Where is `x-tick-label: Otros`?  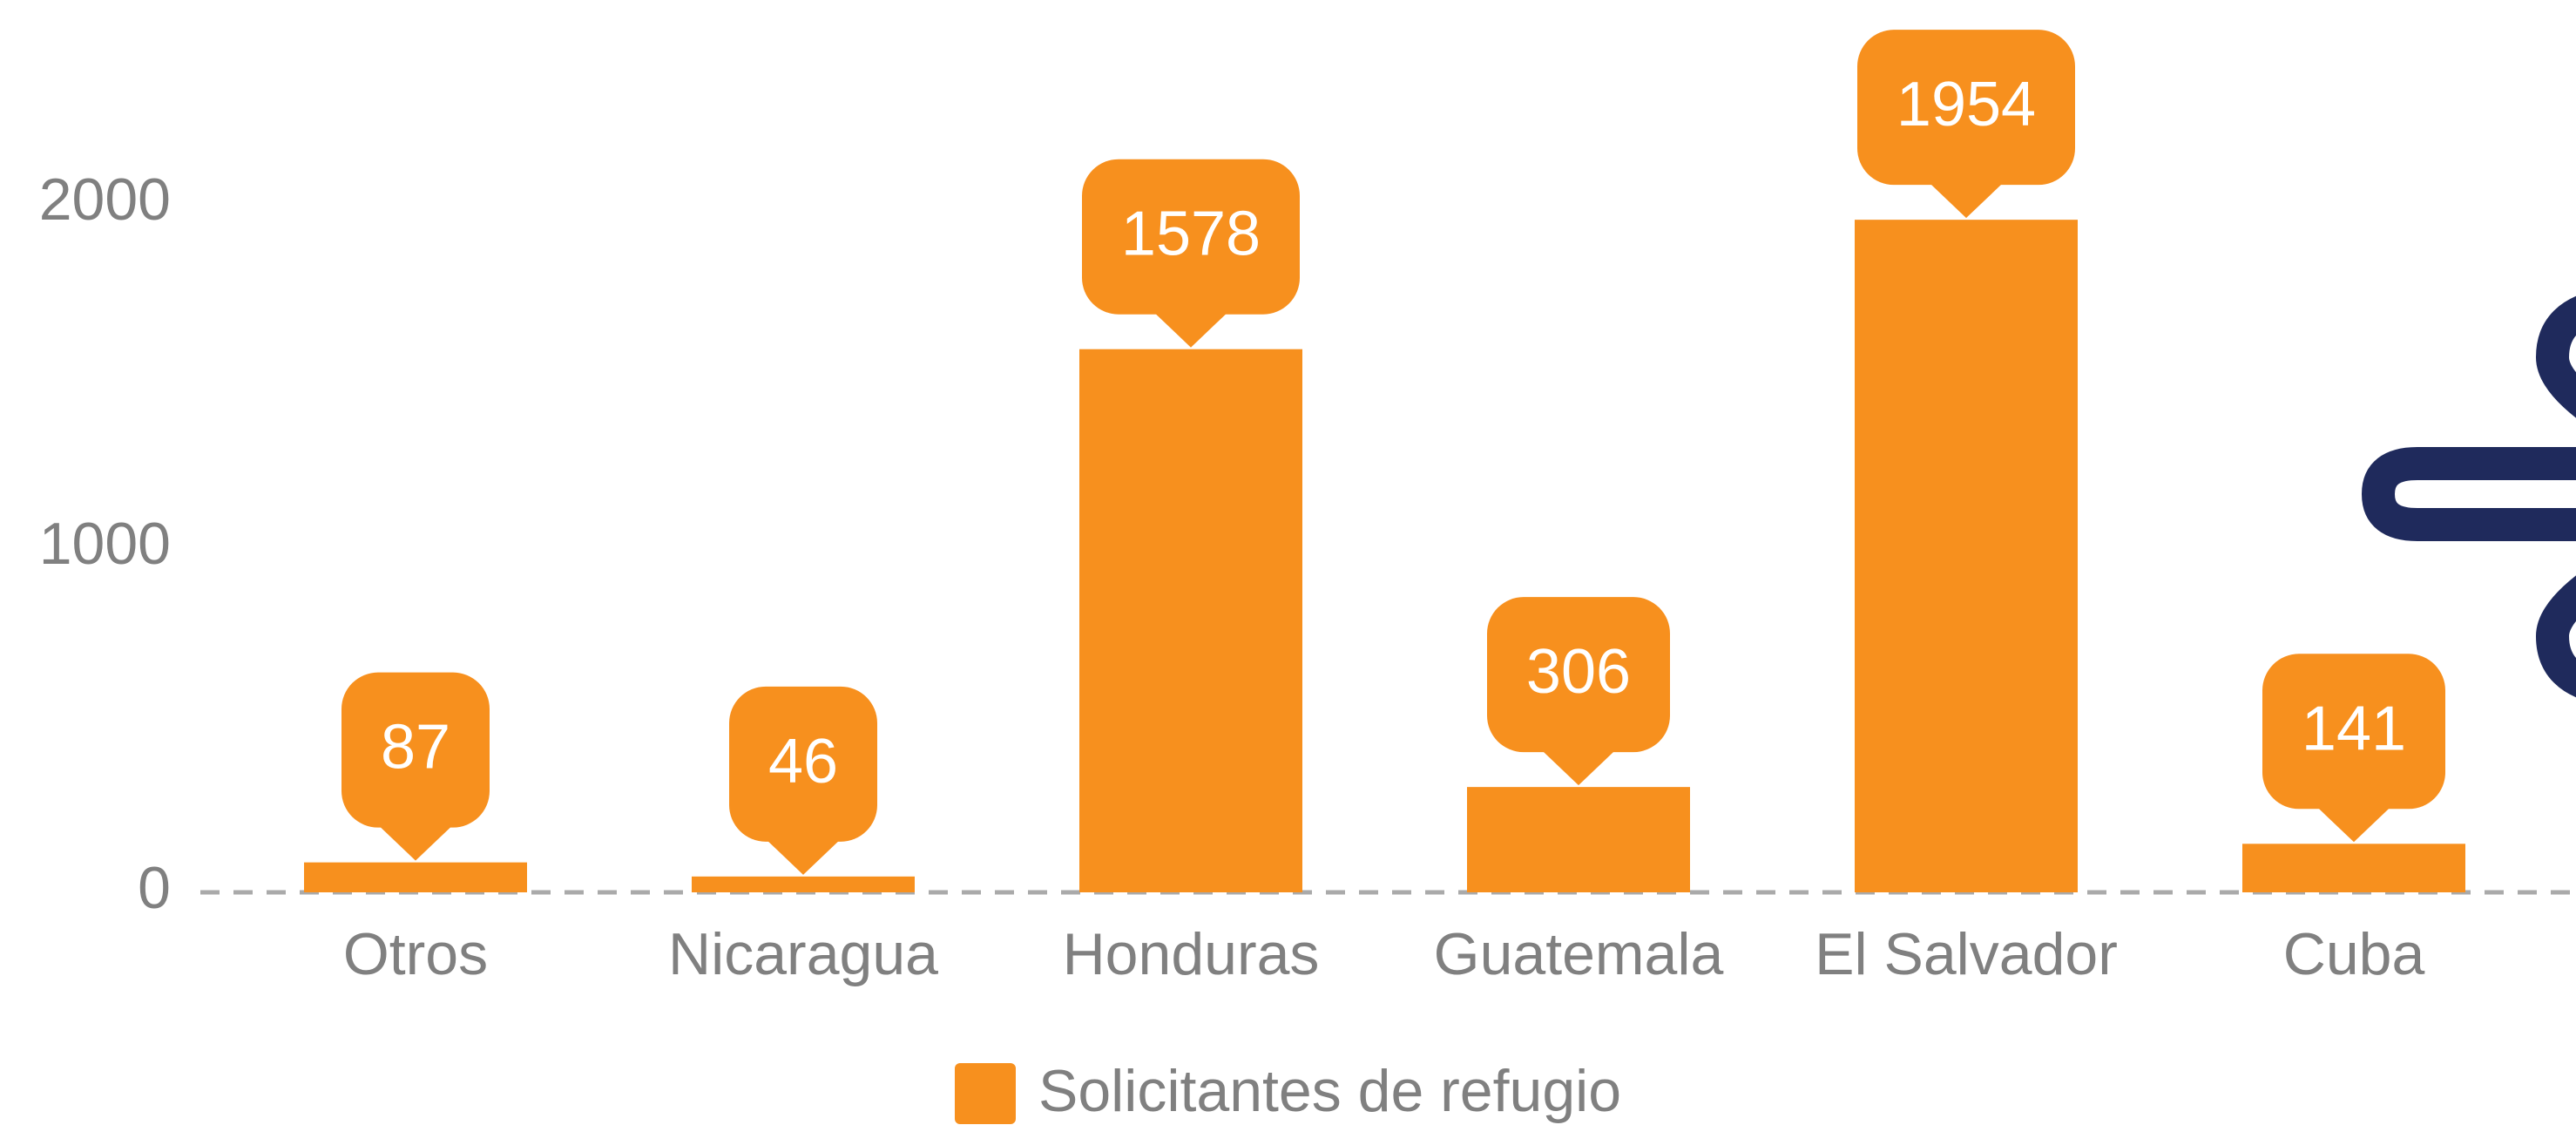
x-tick-label: Otros is located at coordinates (415, 954).